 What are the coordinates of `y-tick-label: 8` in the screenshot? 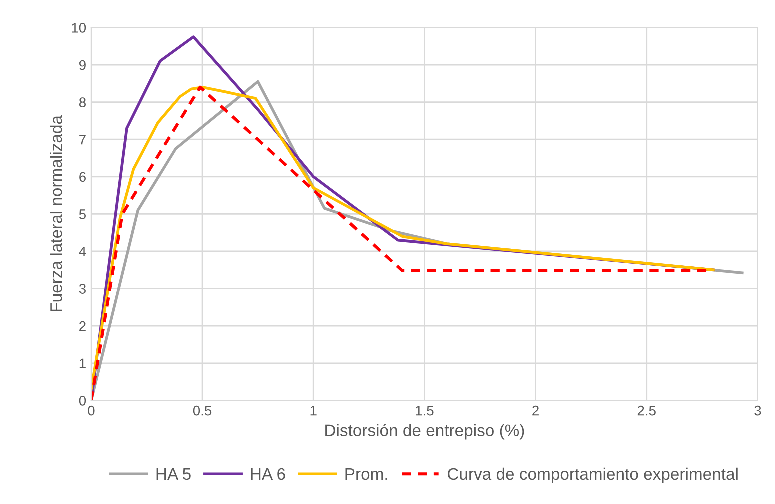 It's located at (82, 103).